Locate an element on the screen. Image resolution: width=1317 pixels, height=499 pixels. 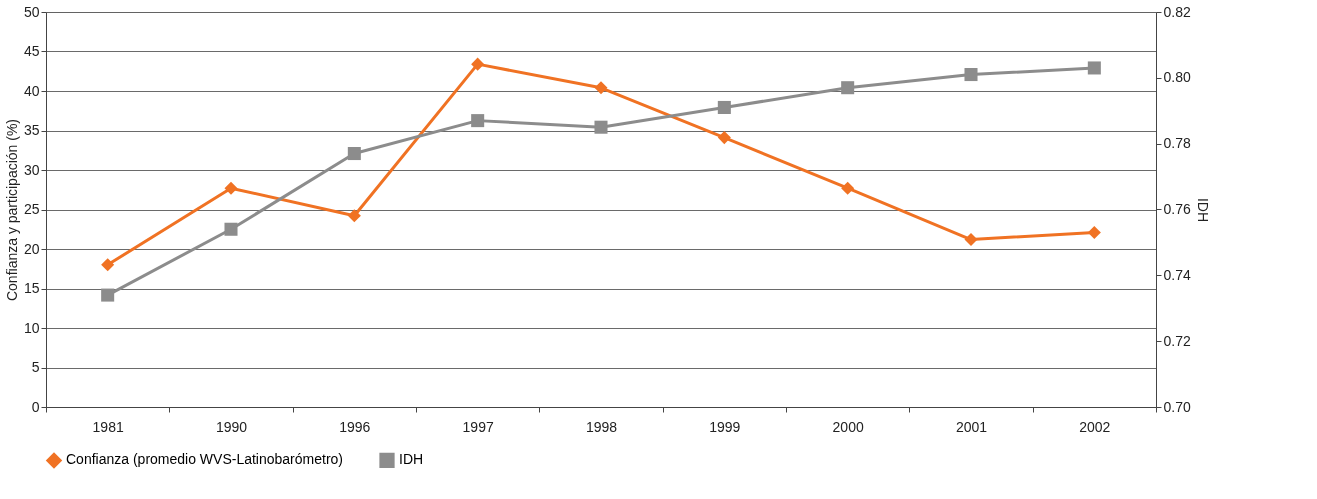
x-tick-label: 2001 is located at coordinates (971, 426).